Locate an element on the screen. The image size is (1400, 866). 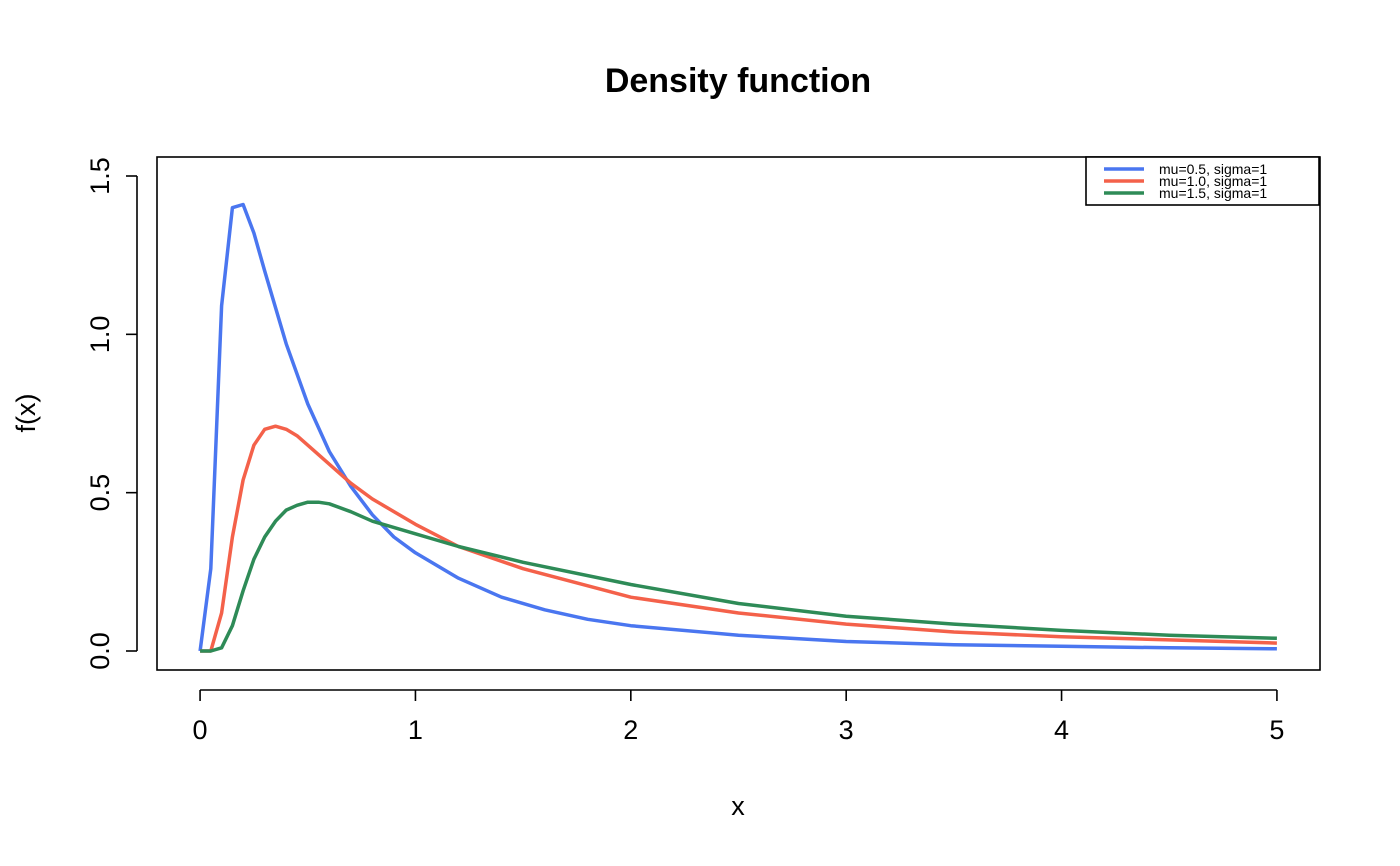
x-axis: 0 1 2 3 4 5 is located at coordinates (738, 717).